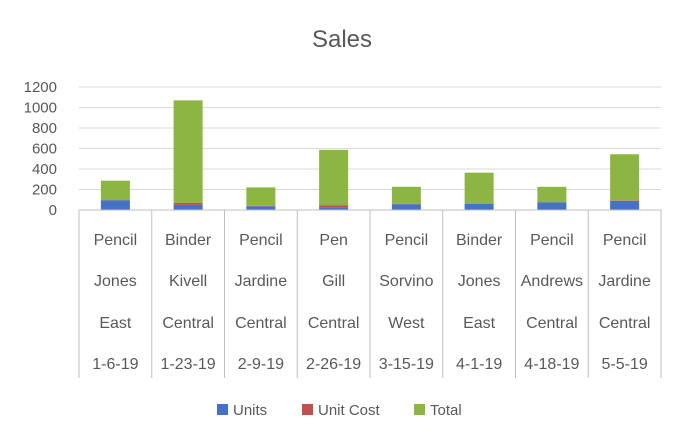  I want to click on category-label: Sorvino, so click(406, 281).